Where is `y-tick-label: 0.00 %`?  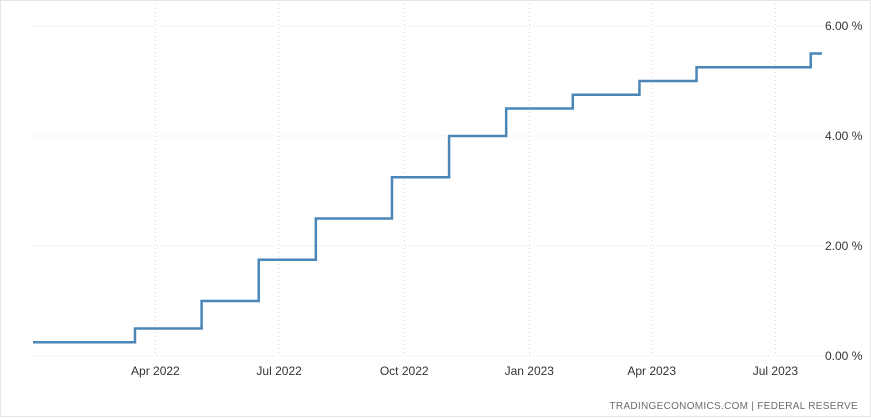 y-tick-label: 0.00 % is located at coordinates (844, 356).